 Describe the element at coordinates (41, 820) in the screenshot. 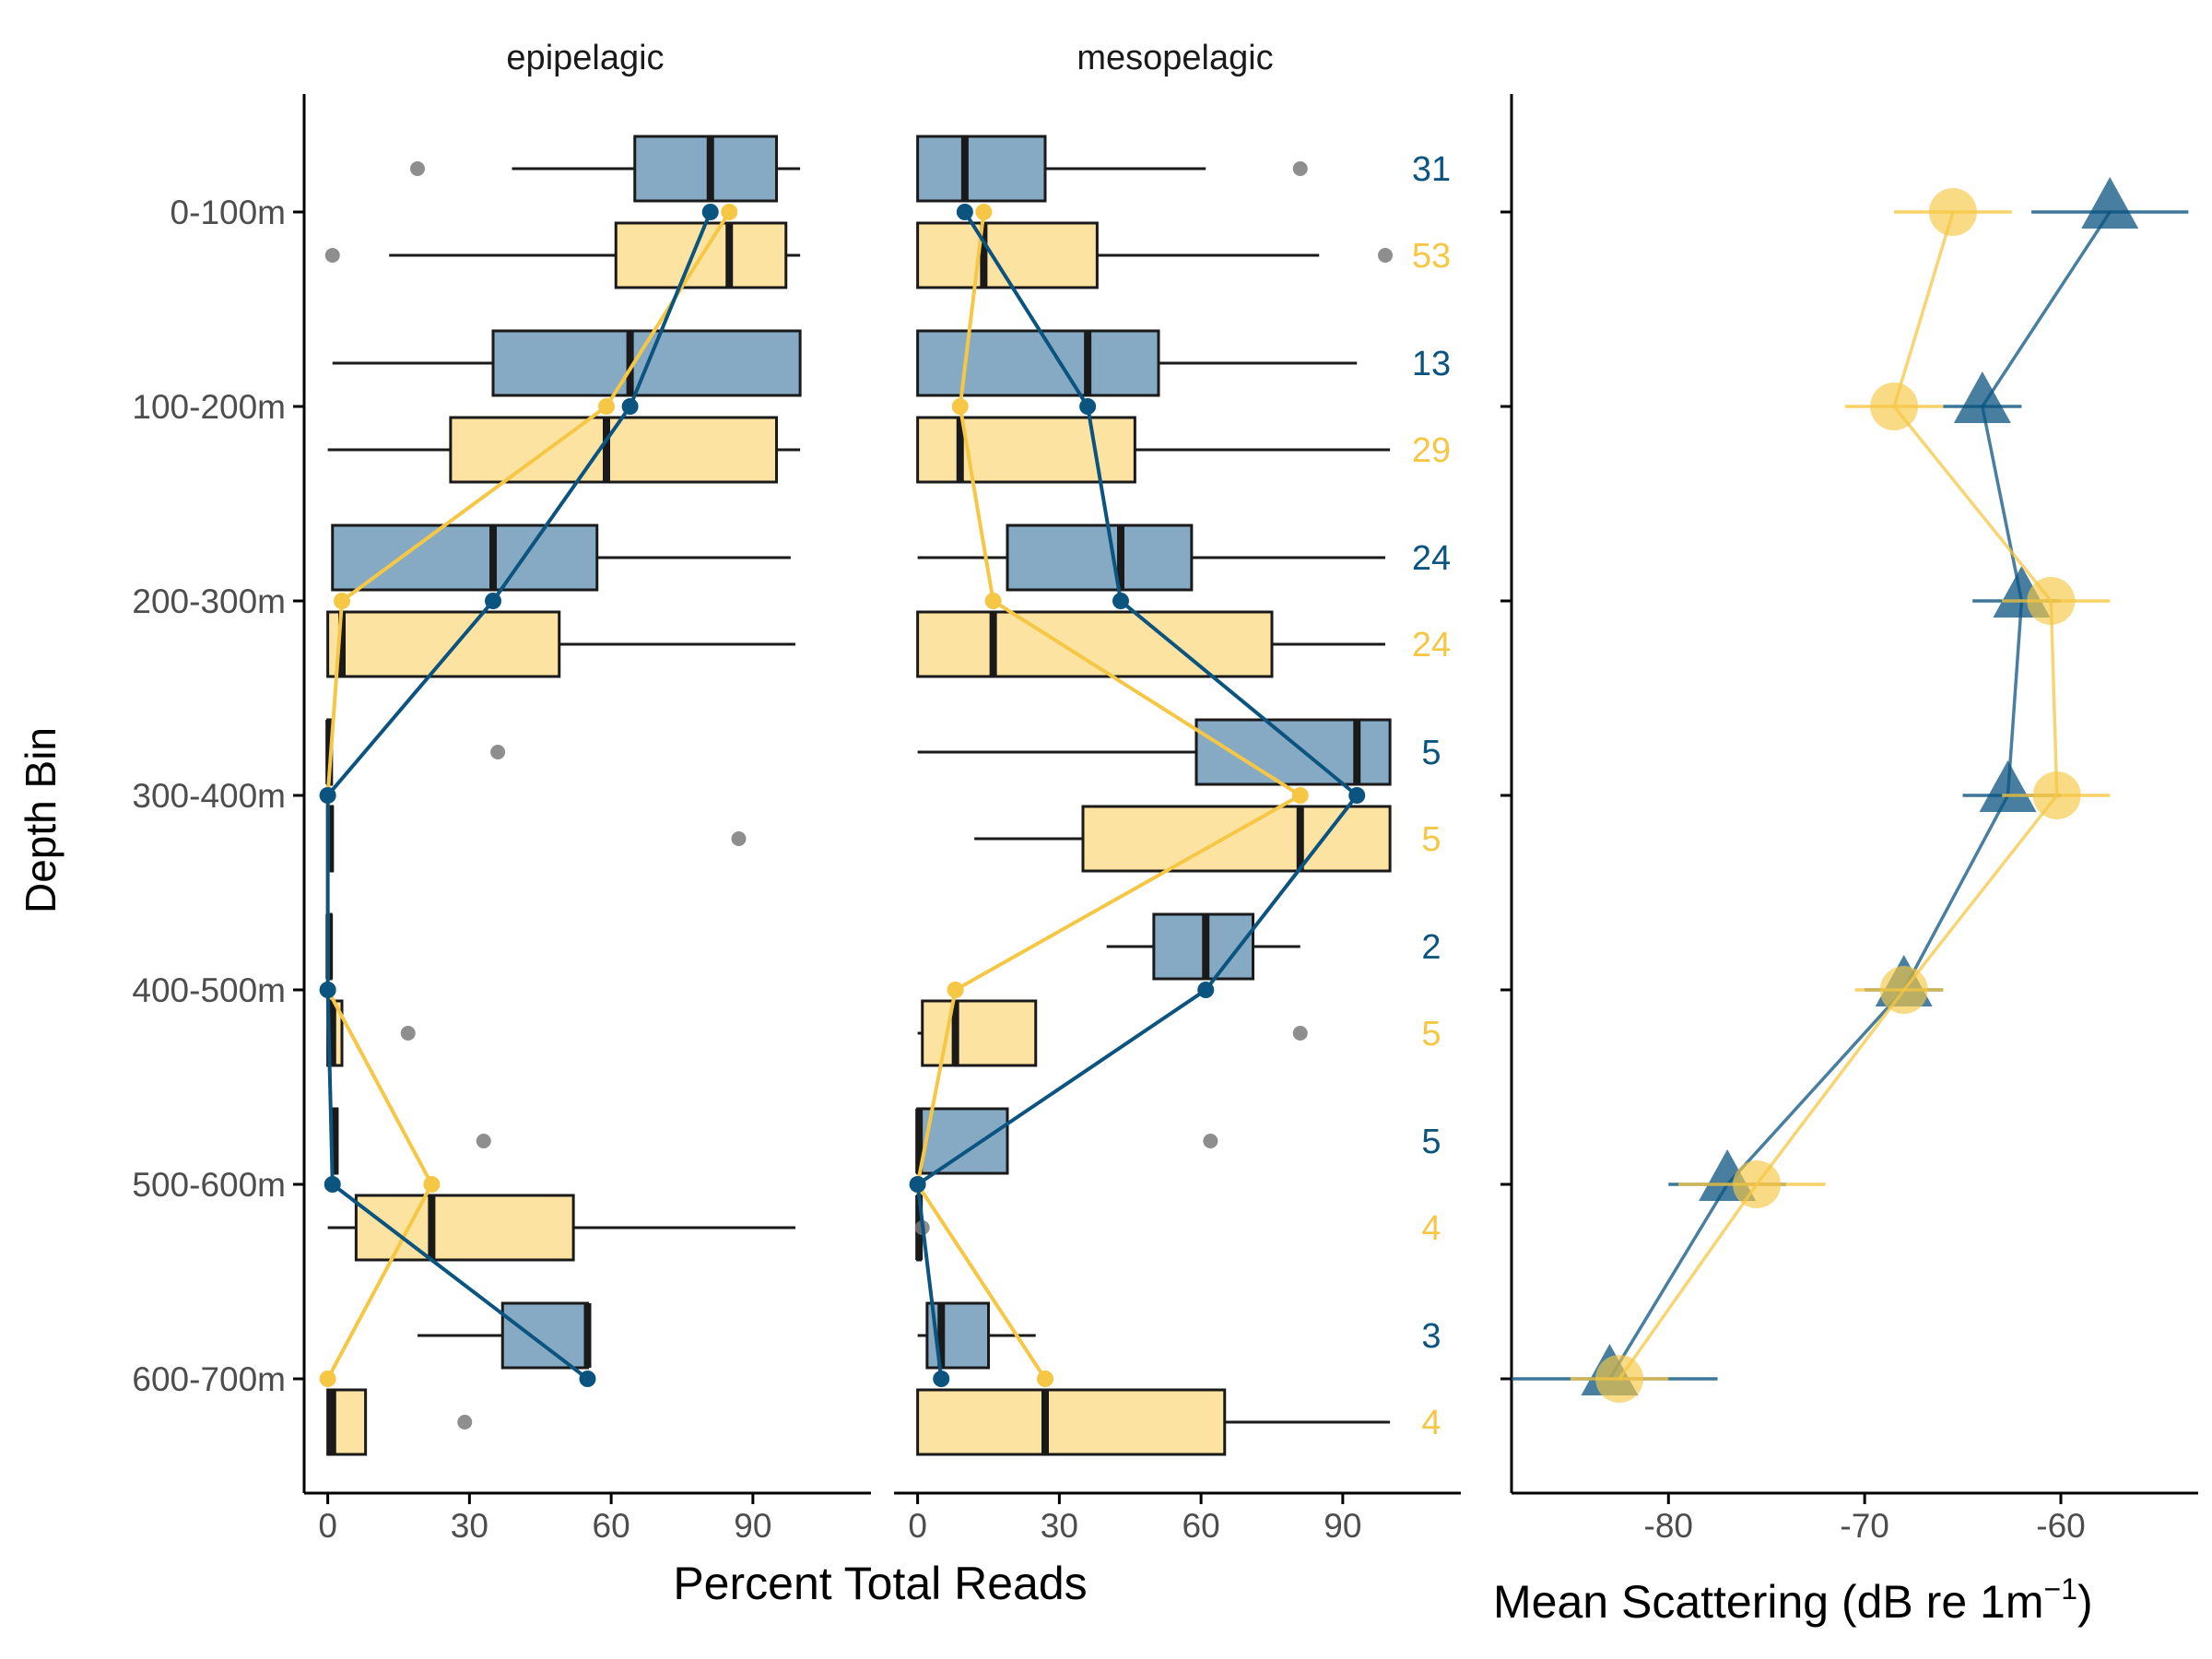

I see `y-axis-title: Depth Bin` at that location.